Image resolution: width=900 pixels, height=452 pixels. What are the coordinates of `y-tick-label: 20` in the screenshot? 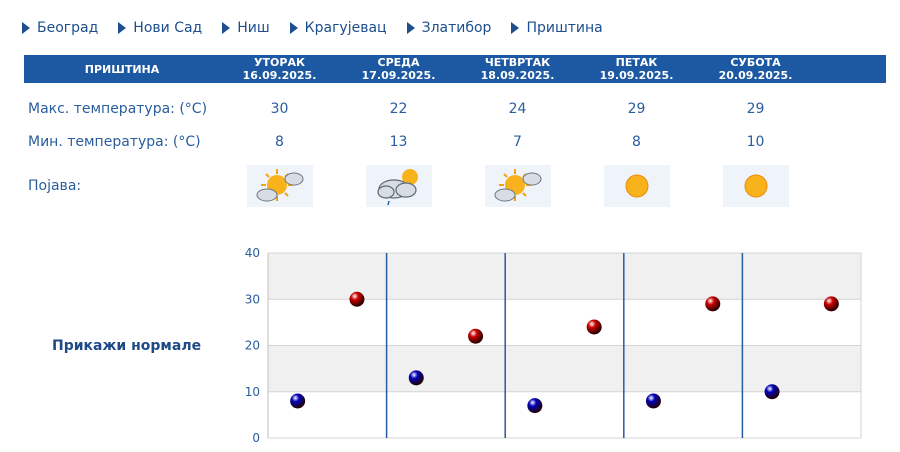 It's located at (252, 346).